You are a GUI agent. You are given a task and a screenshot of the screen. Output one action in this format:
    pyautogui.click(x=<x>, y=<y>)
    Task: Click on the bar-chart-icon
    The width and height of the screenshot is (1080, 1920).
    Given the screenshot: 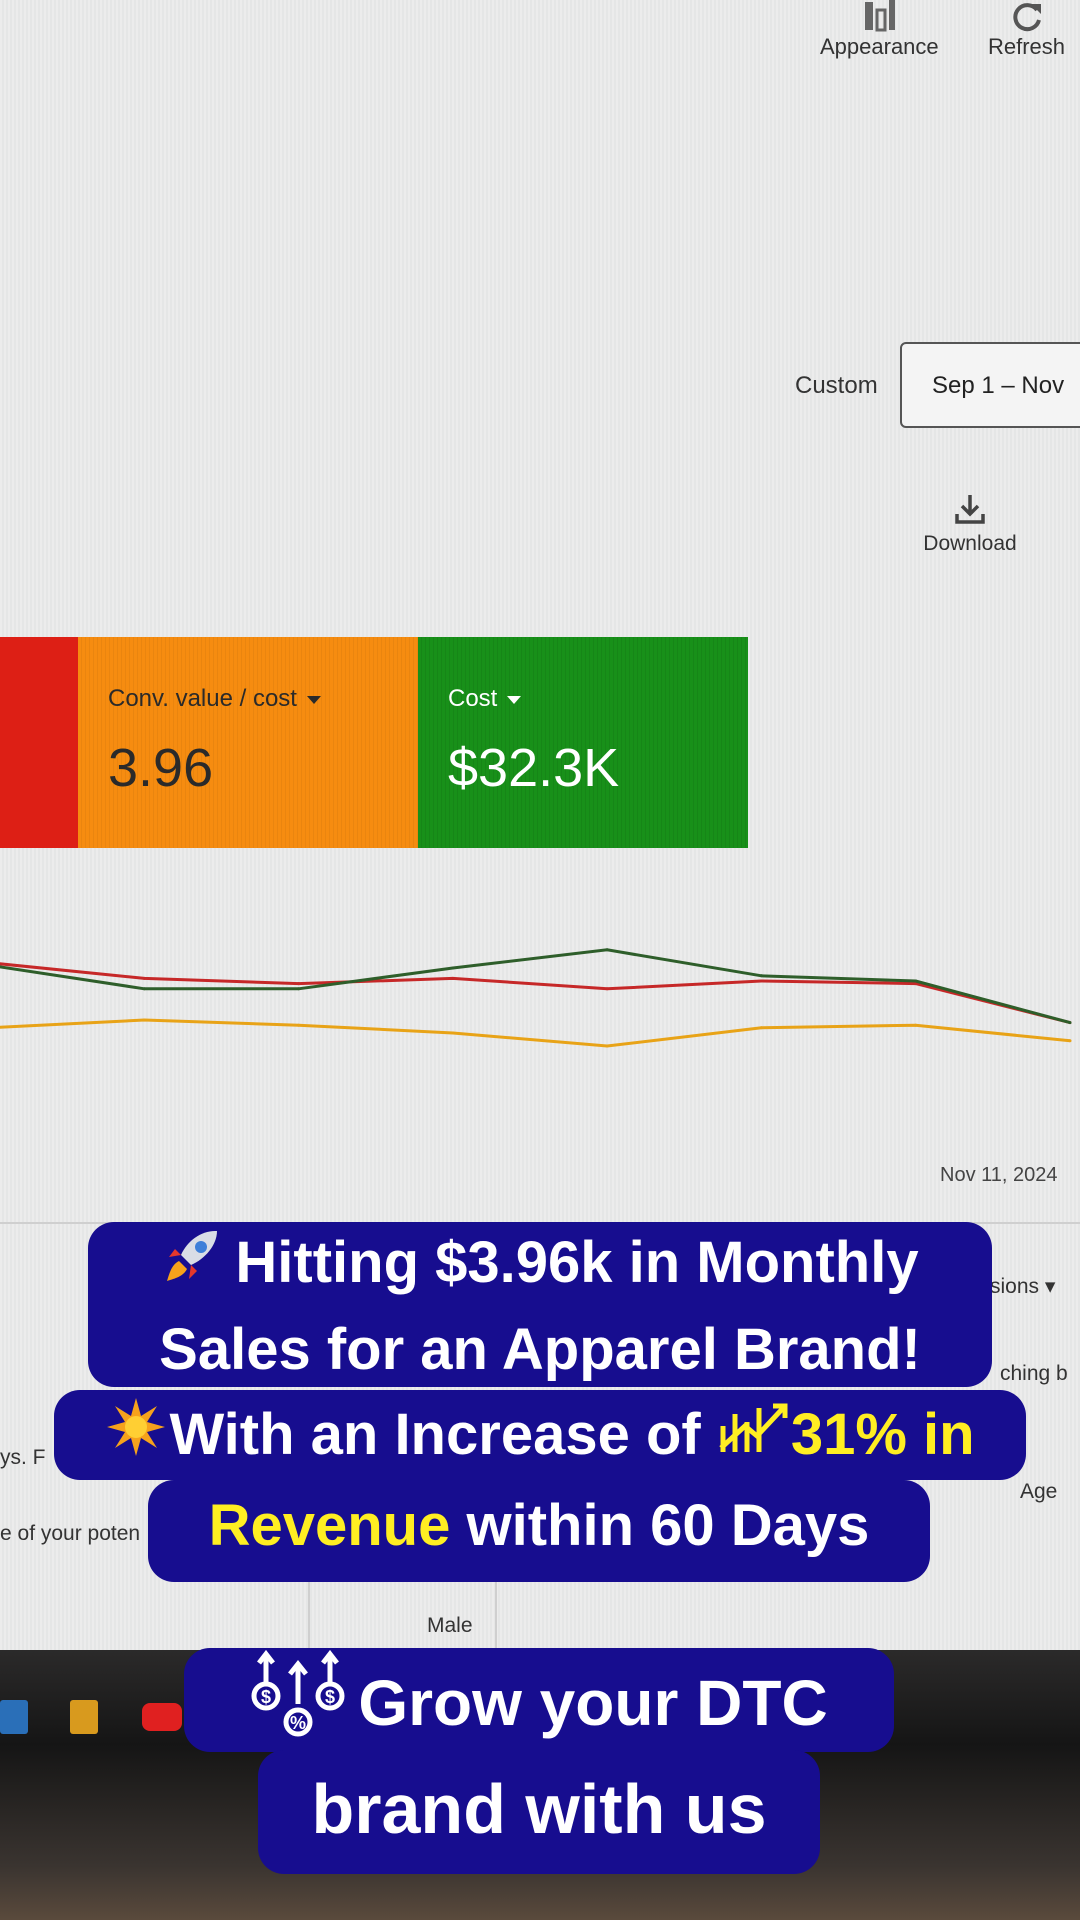 What is the action you would take?
    pyautogui.click(x=879, y=17)
    